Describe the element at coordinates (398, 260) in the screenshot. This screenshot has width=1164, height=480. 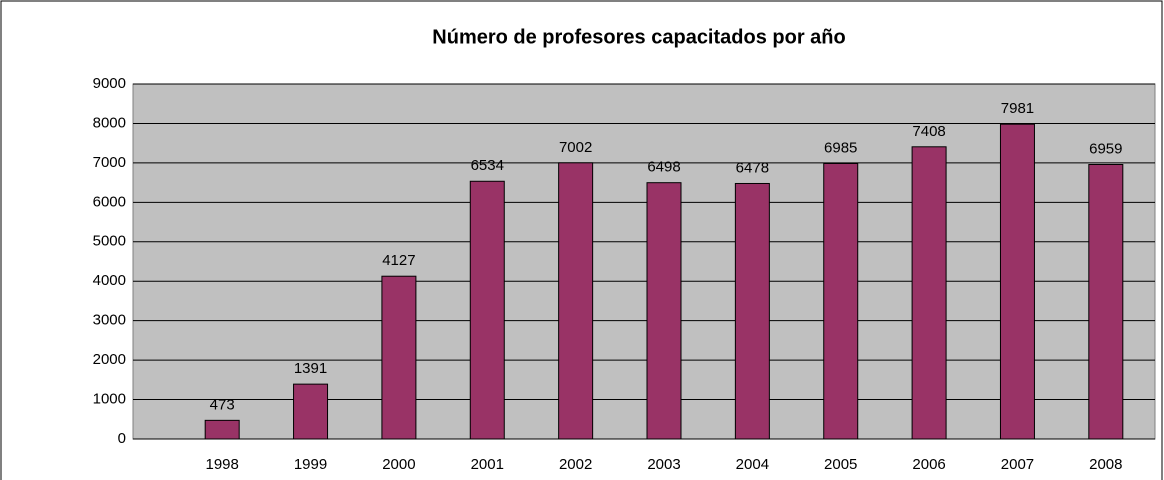
I see `data-label: 4127` at that location.